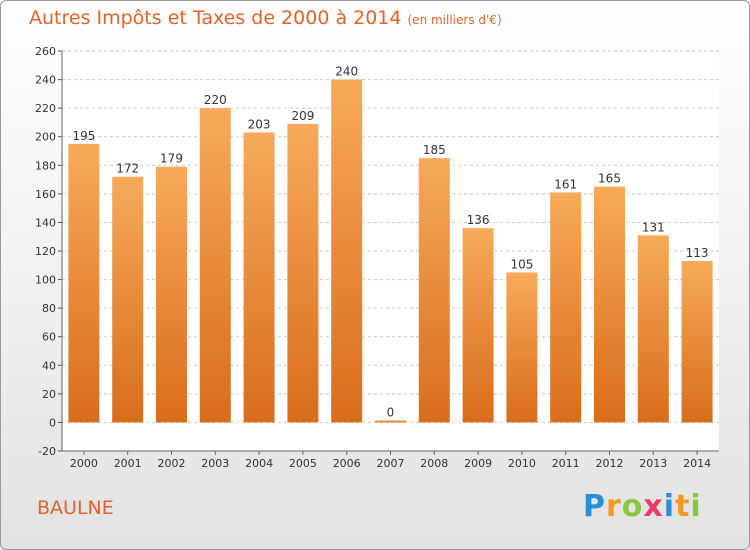 Image resolution: width=750 pixels, height=550 pixels. What do you see at coordinates (83, 136) in the screenshot?
I see `data-label: 195` at bounding box center [83, 136].